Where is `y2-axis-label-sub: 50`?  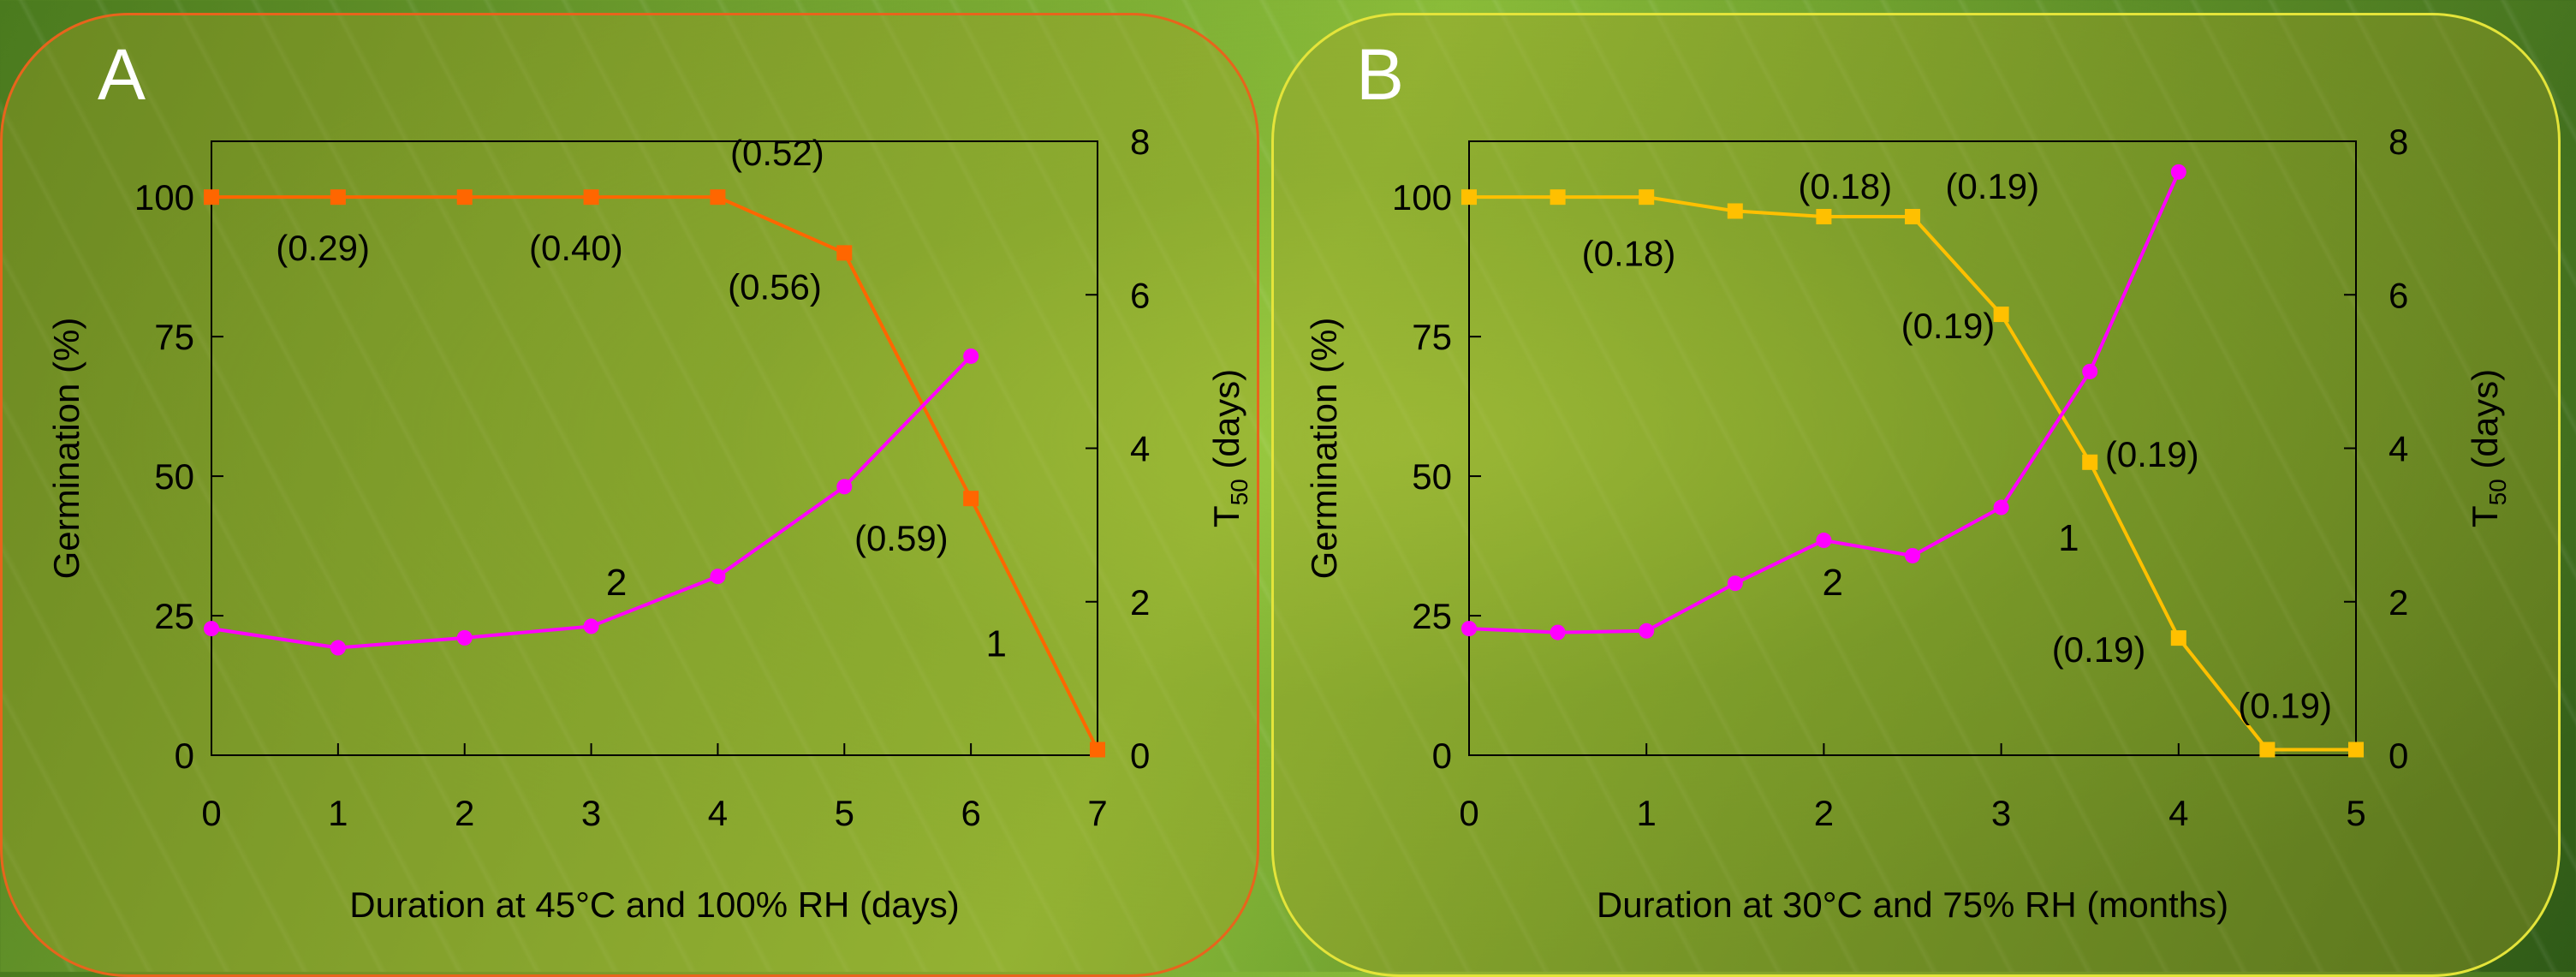
y2-axis-label-sub: 50 is located at coordinates (2498, 492).